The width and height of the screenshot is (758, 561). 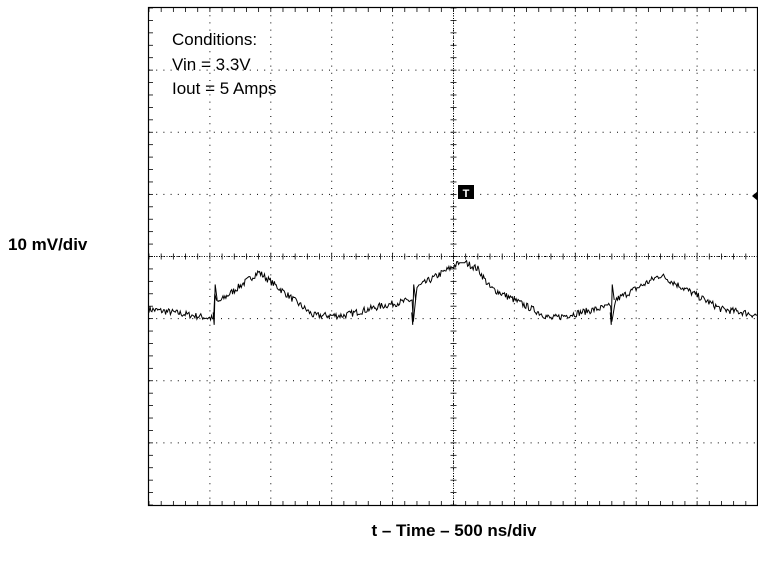 I want to click on ripple-waveform-trace, so click(x=453, y=290).